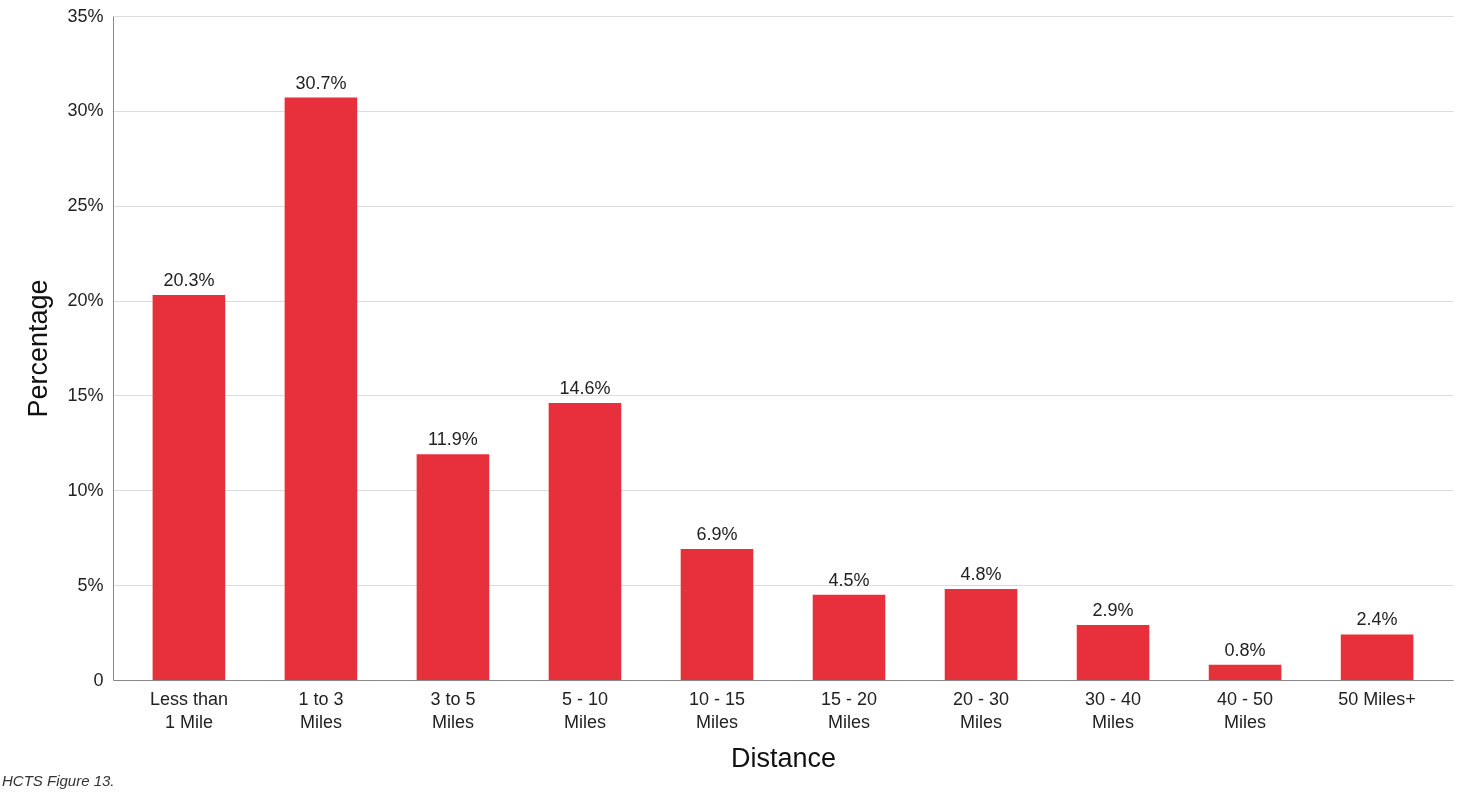  What do you see at coordinates (584, 710) in the screenshot?
I see `x-tick-label: 5 - 10 Miles` at bounding box center [584, 710].